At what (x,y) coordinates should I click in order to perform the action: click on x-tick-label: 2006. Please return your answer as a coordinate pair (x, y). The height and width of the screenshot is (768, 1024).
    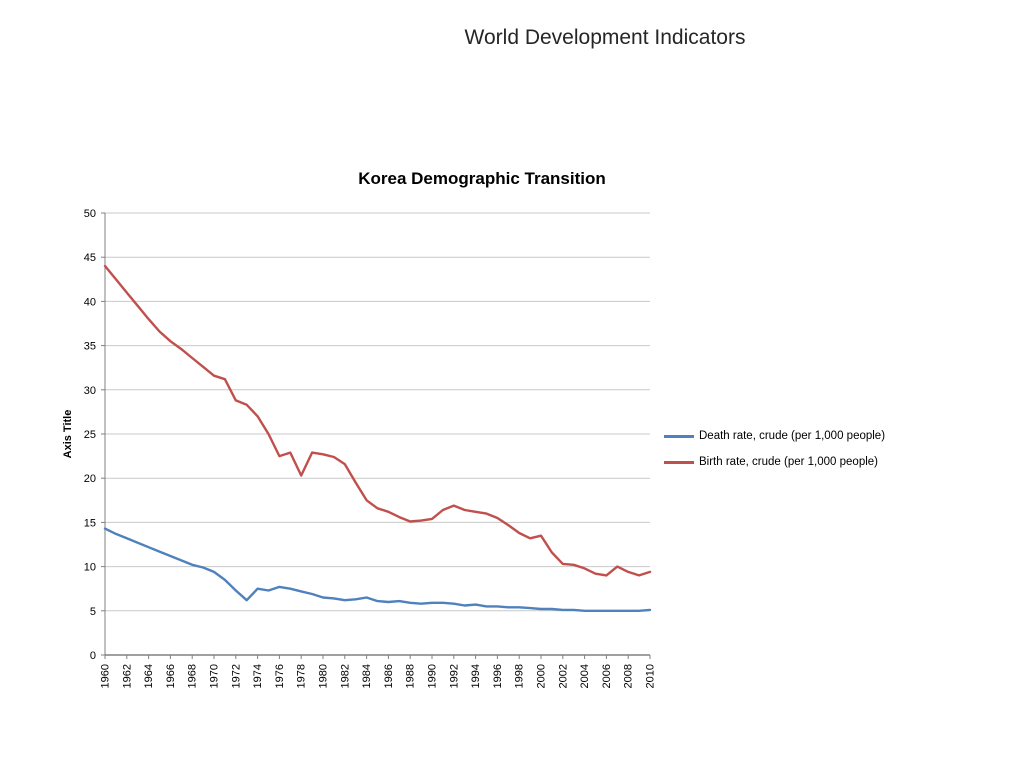
    Looking at the image, I should click on (607, 676).